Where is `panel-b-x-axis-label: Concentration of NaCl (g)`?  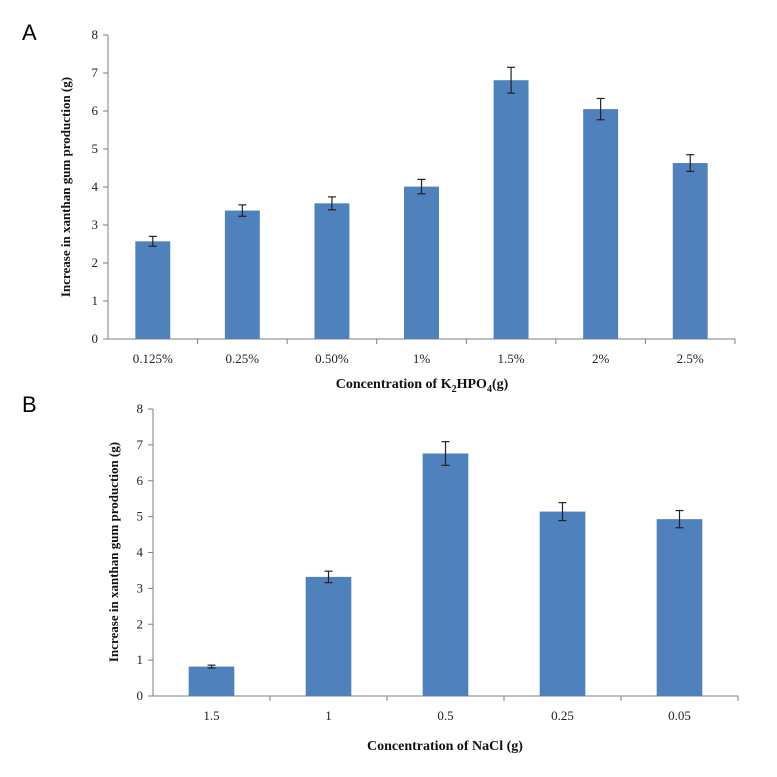 panel-b-x-axis-label: Concentration of NaCl (g) is located at coordinates (445, 746).